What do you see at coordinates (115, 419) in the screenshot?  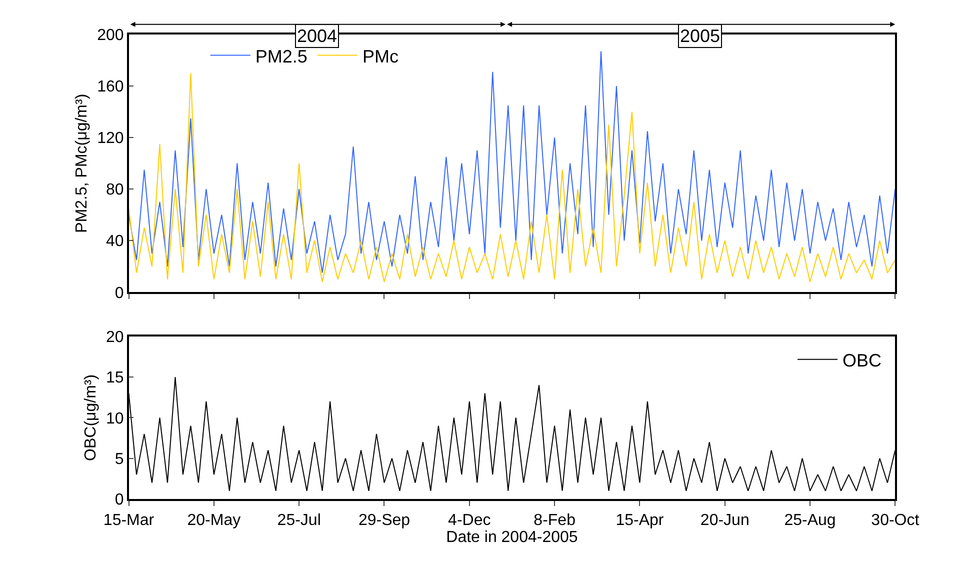 I see `y-tick-label: 10` at bounding box center [115, 419].